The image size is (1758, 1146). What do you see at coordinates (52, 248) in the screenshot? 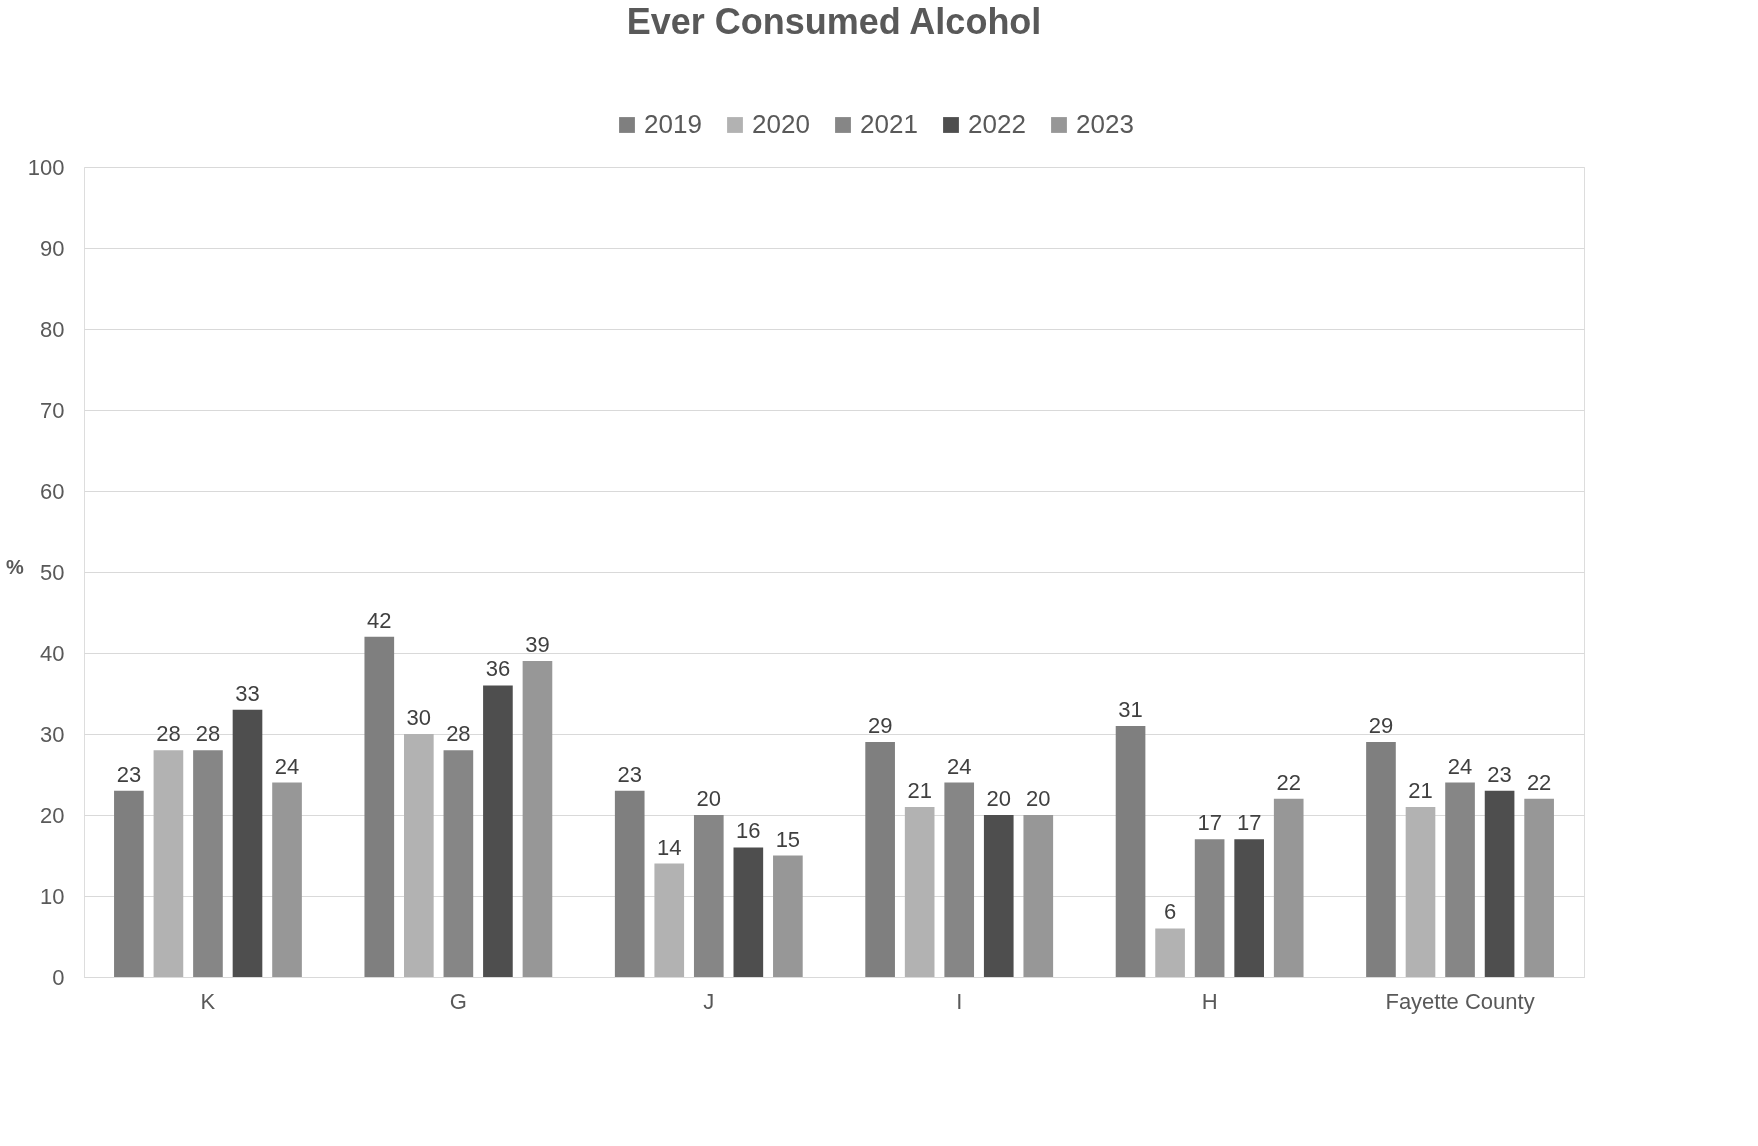
I see `y-tick-label: 90` at bounding box center [52, 248].